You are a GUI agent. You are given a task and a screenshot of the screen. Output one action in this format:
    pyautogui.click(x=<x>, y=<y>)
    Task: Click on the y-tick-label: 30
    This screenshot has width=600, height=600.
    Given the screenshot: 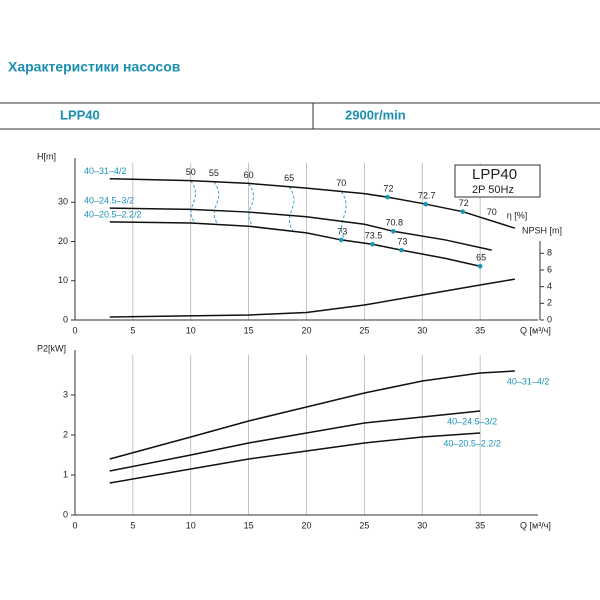 What is the action you would take?
    pyautogui.click(x=63, y=202)
    